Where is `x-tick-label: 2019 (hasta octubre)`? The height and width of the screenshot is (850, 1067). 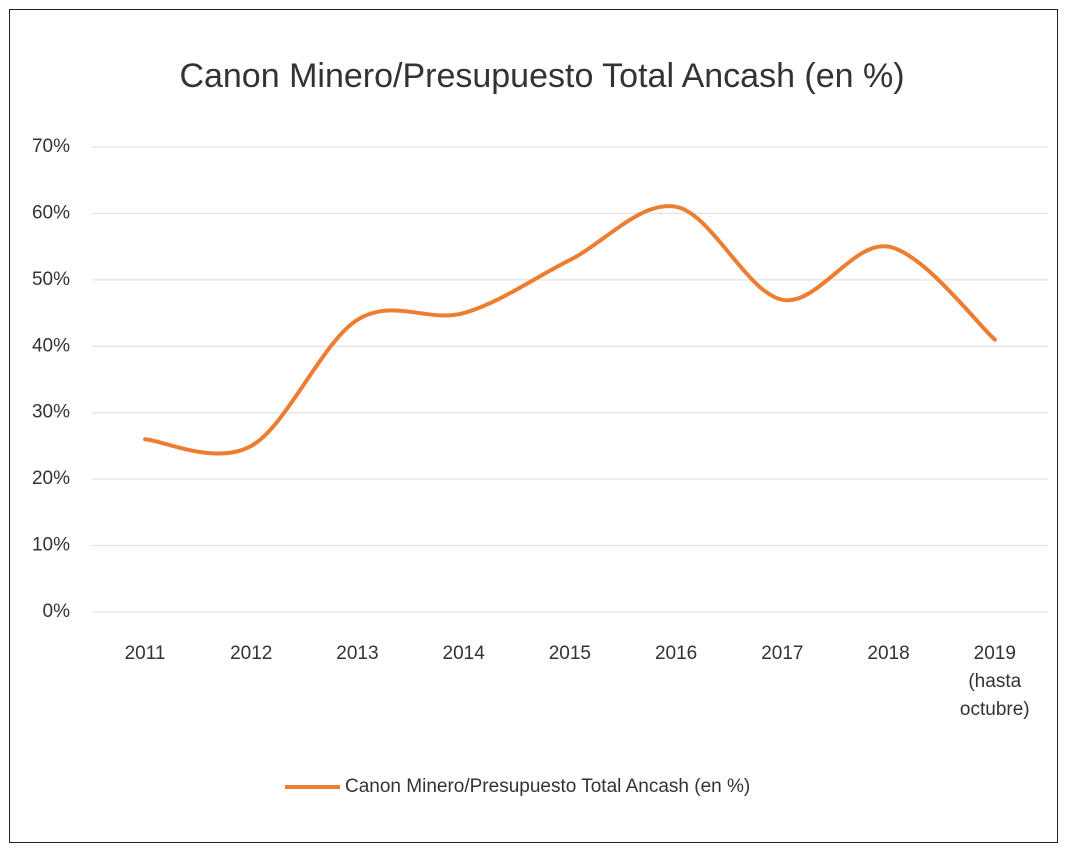
x-tick-label: 2019 (hasta octubre) is located at coordinates (994, 681).